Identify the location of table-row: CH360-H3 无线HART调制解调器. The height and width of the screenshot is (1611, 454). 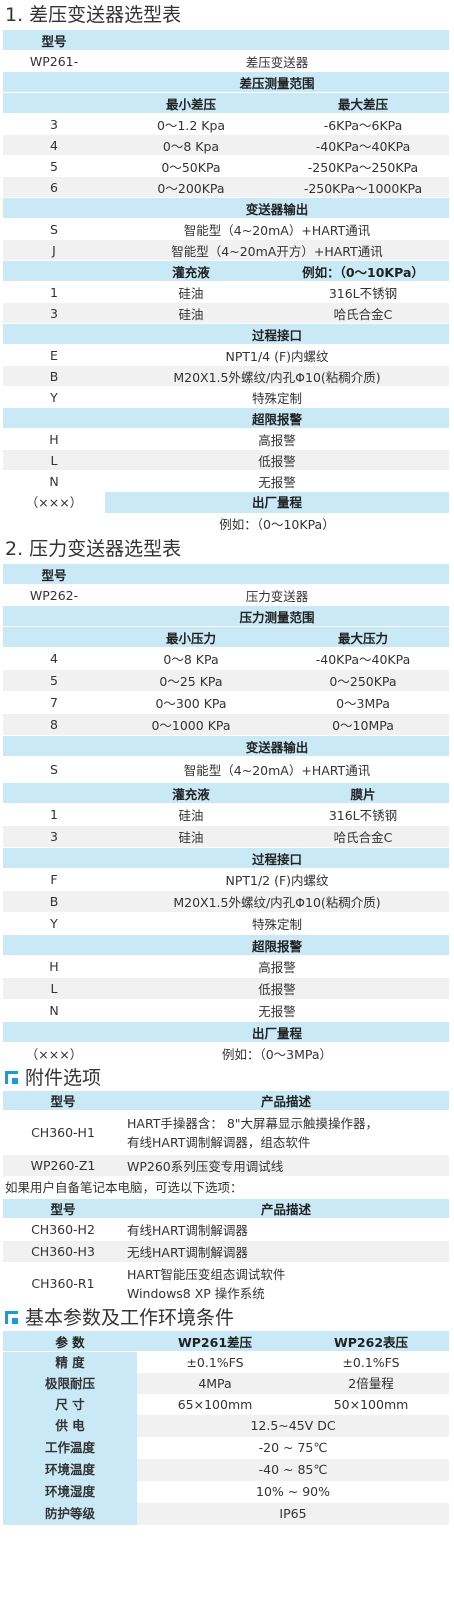
(226, 1252).